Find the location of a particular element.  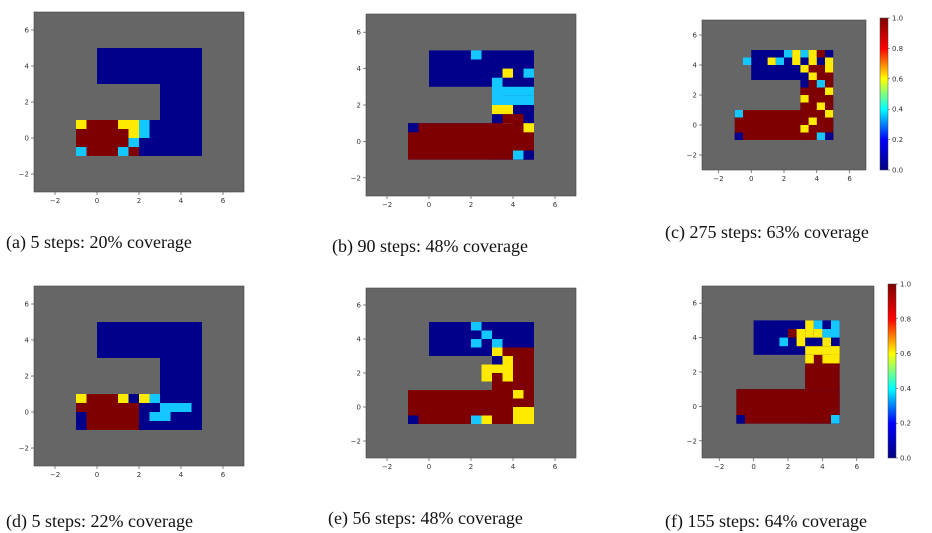

caption-a: (a) 5 steps: 20% coverage is located at coordinates (99, 242).